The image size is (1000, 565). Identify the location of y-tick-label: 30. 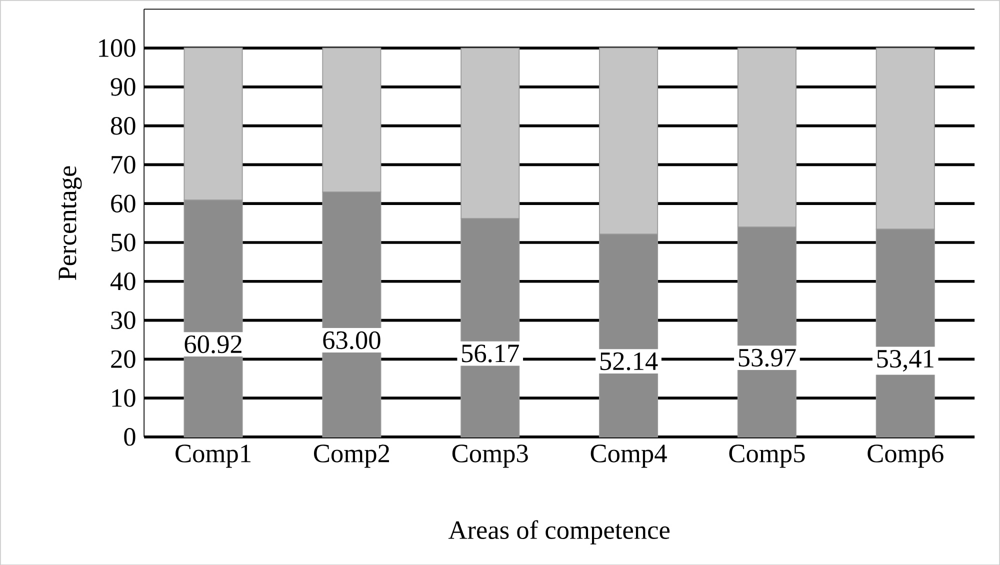
(123, 320).